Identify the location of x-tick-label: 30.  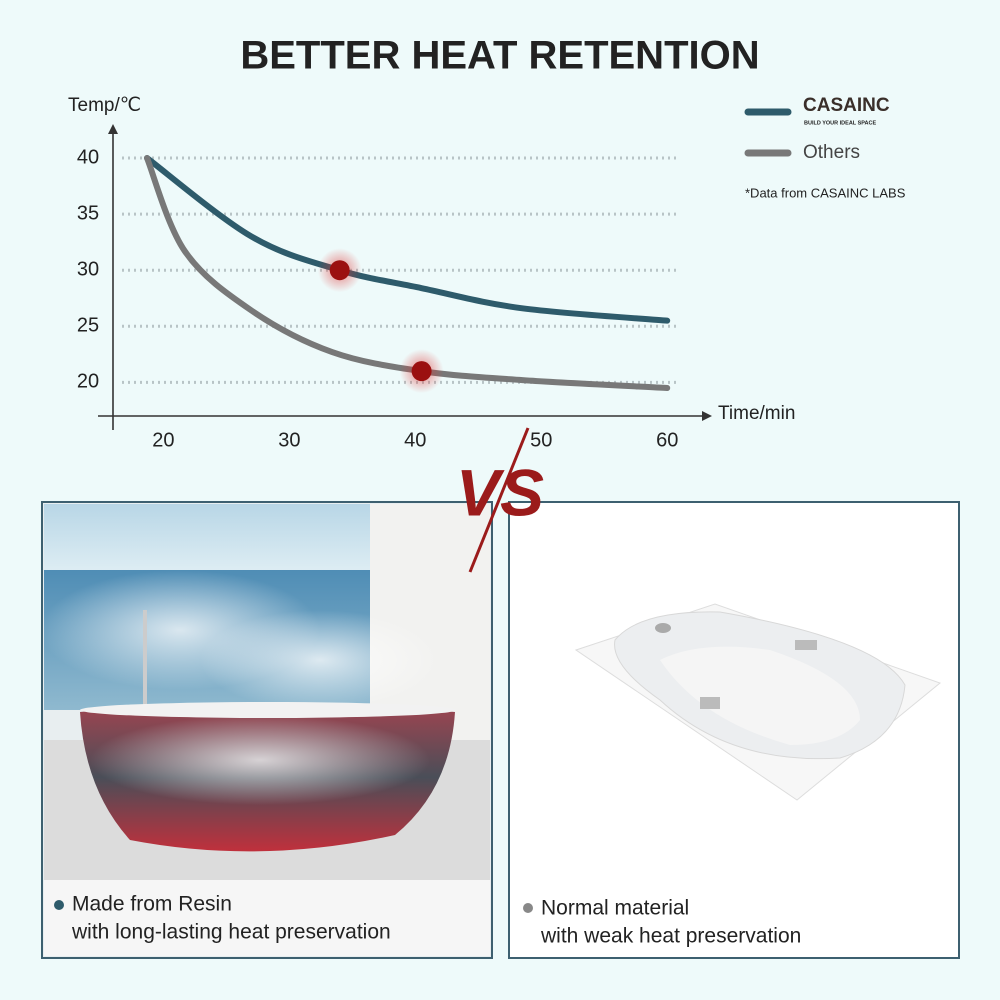
(289, 440).